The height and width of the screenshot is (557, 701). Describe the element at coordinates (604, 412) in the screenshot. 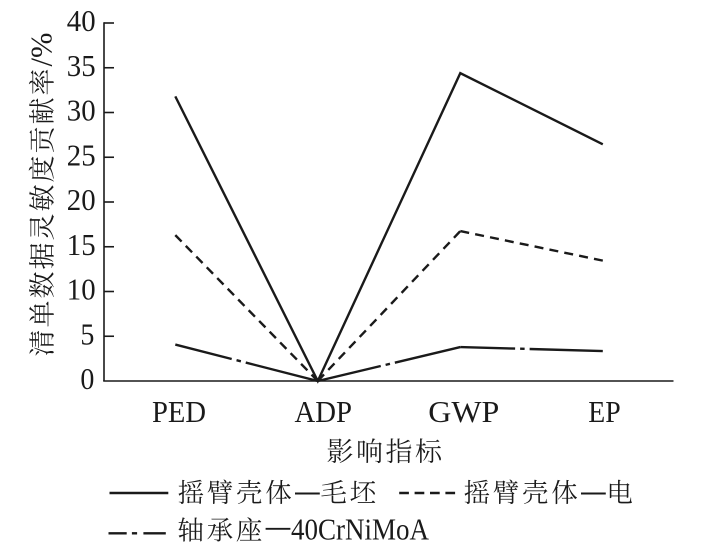

I see `svg-text: EP` at that location.